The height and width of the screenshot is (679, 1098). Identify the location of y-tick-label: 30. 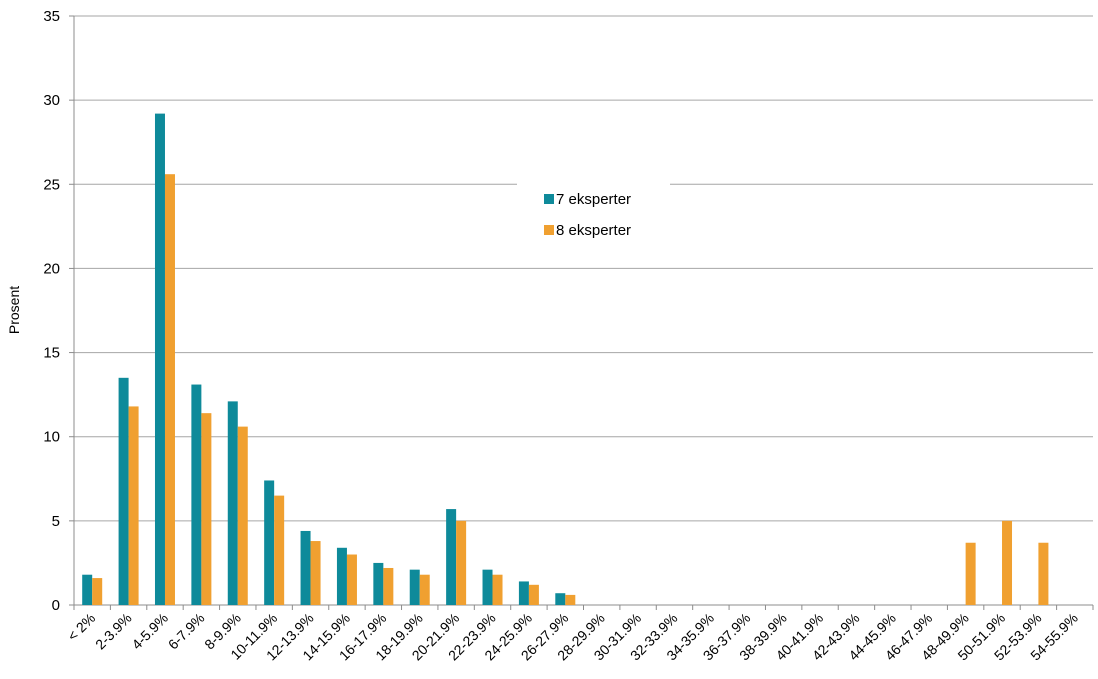
(51, 100).